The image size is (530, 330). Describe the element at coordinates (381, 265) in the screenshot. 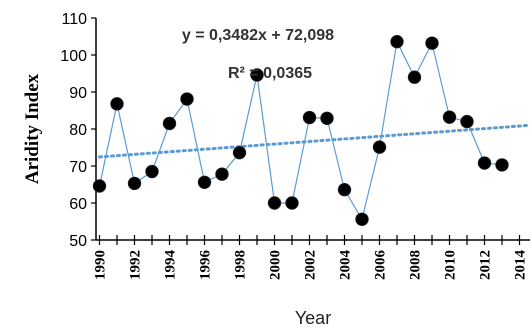

I see `x-tick-label: 2006` at that location.